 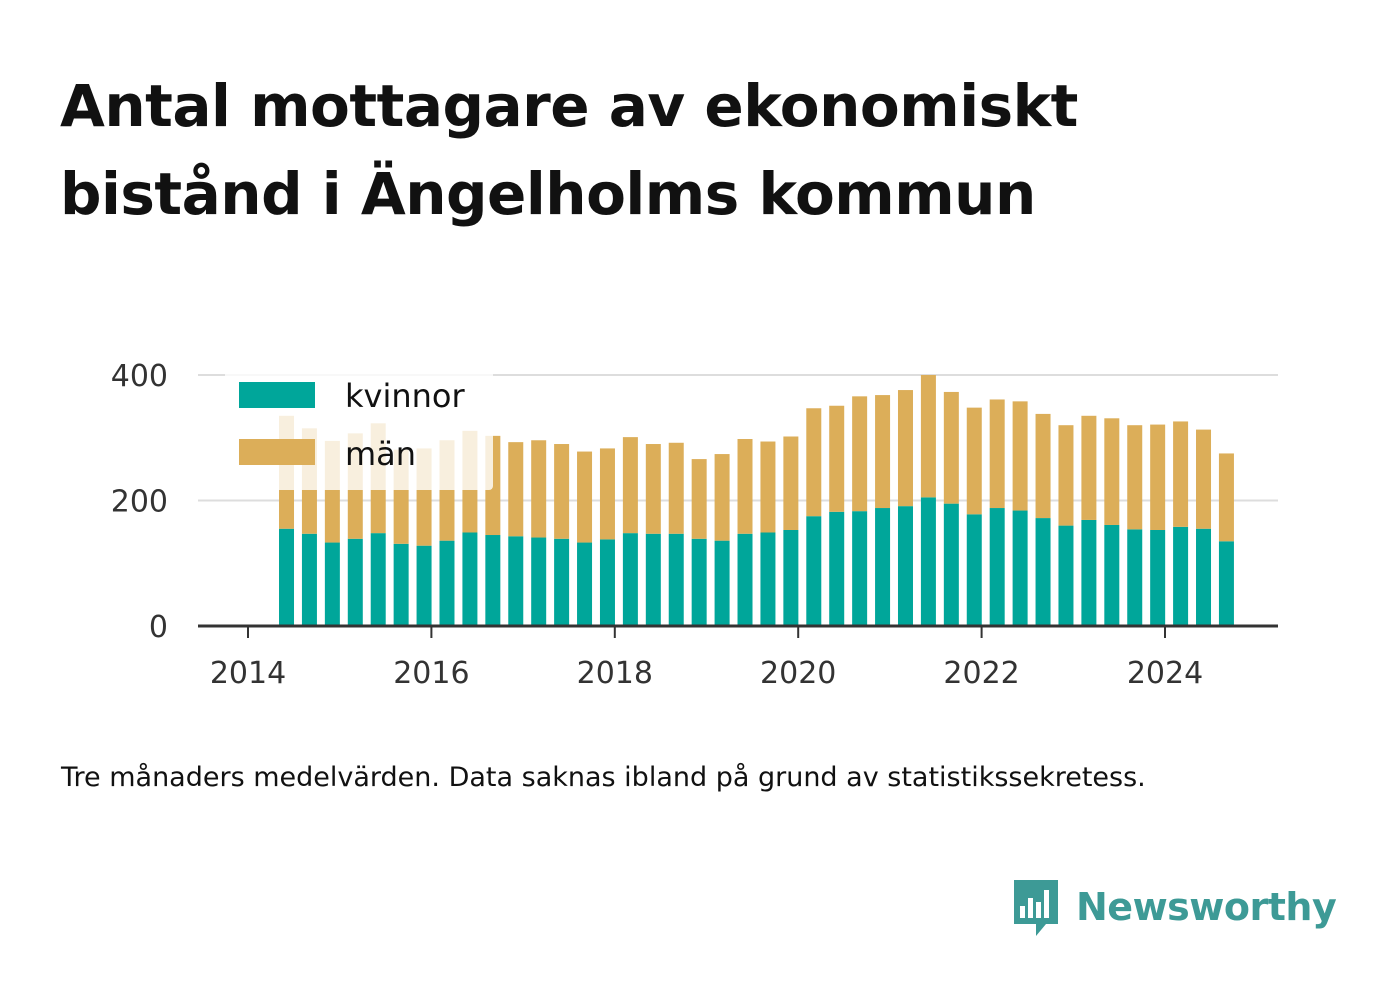 I want to click on legend: kvinnor män, so click(x=359, y=427).